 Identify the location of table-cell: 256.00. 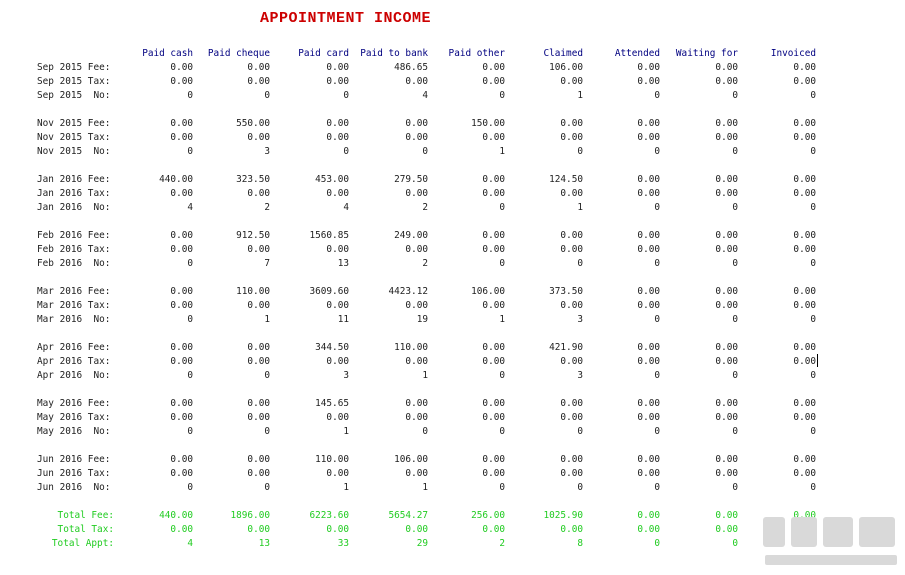
(488, 515).